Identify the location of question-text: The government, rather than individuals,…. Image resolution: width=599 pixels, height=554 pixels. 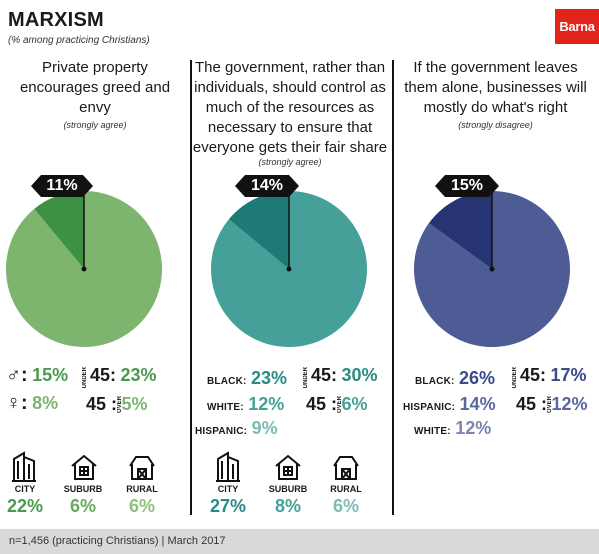
(290, 107).